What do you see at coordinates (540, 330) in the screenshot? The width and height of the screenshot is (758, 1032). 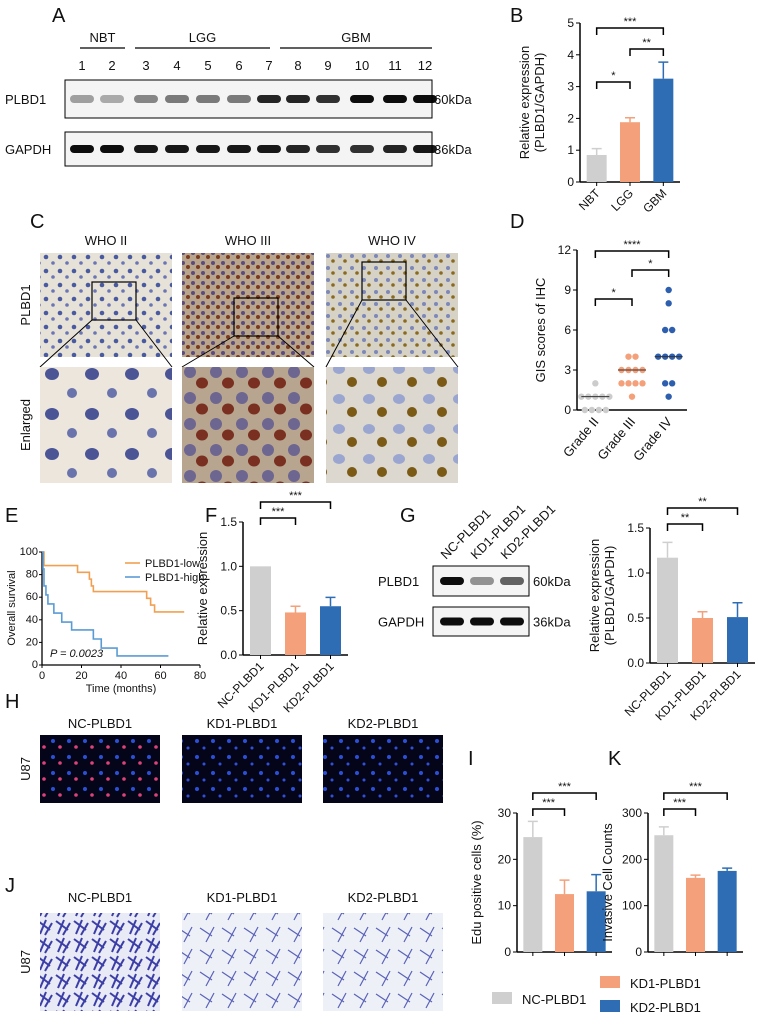 I see `y-axis-label: GIS scores of IHC` at bounding box center [540, 330].